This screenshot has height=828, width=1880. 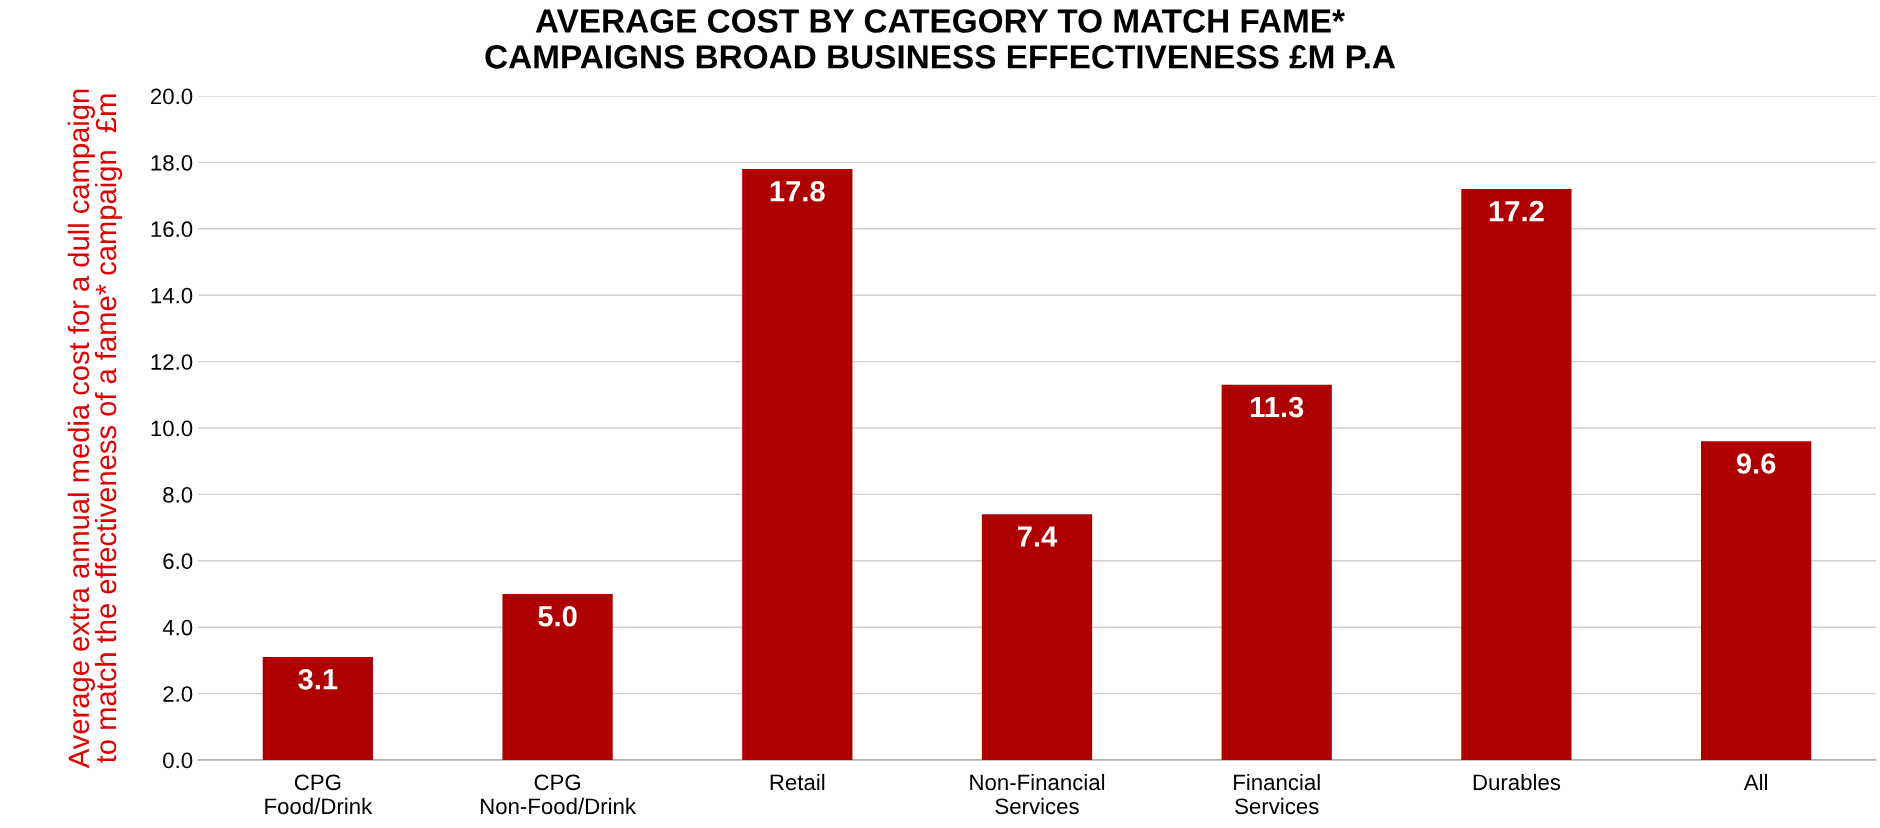 What do you see at coordinates (1516, 211) in the screenshot?
I see `data-label: 17.2` at bounding box center [1516, 211].